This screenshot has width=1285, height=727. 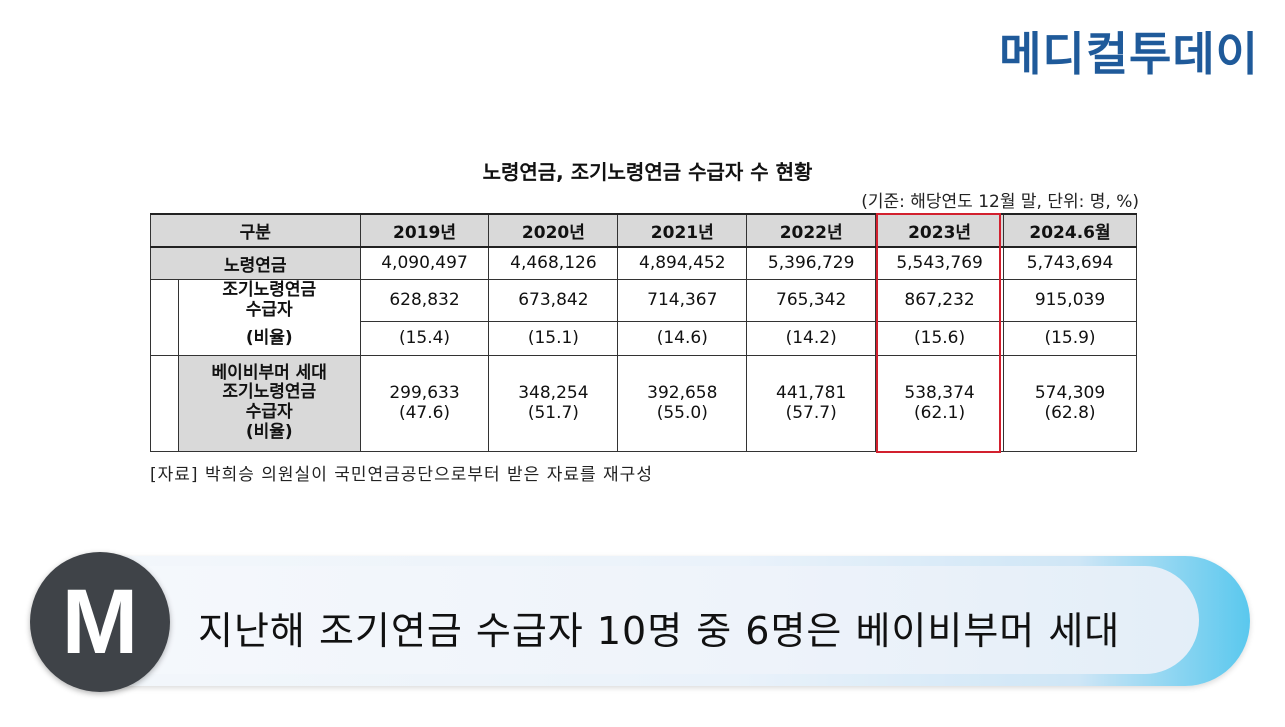 What do you see at coordinates (659, 631) in the screenshot?
I see `banner-headline: 지난해 조기연금 수급자 10명 중 6명은 베이비부머 세대` at bounding box center [659, 631].